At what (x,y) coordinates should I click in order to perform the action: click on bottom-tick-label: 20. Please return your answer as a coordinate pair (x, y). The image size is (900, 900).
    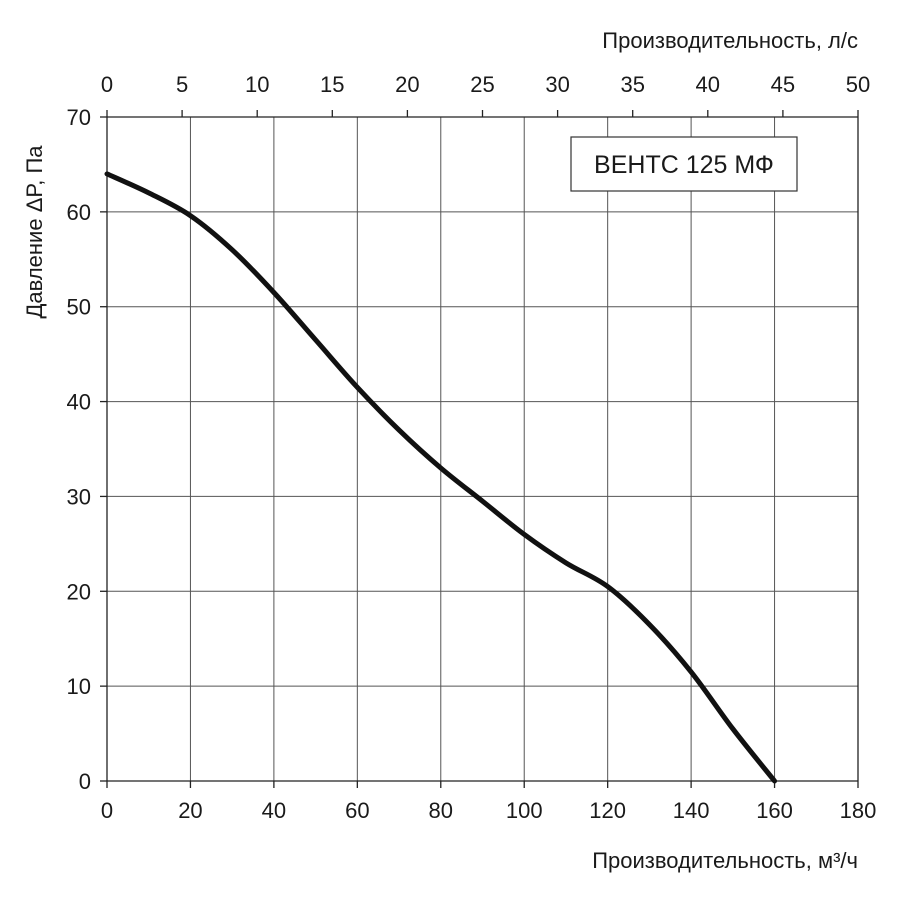
    Looking at the image, I should click on (190, 810).